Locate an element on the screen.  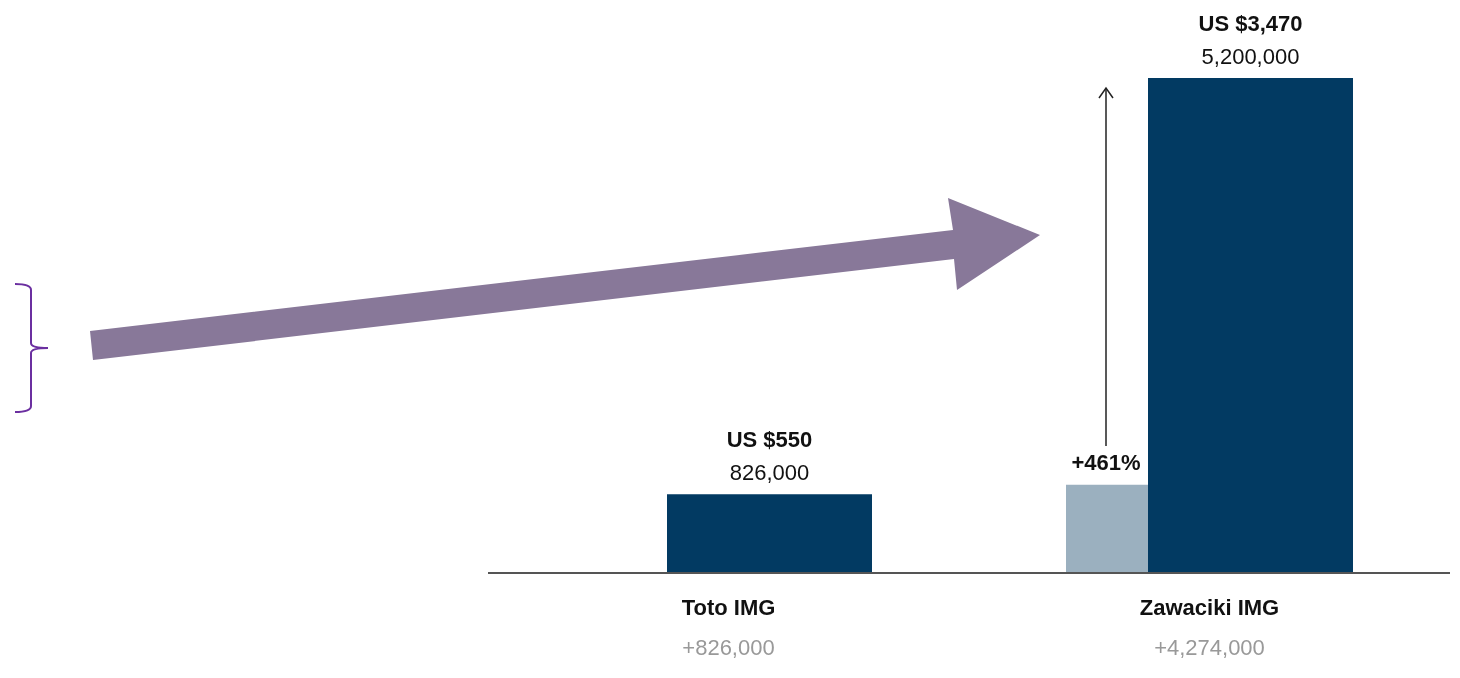
annotation: US $3,470 is located at coordinates (1250, 23).